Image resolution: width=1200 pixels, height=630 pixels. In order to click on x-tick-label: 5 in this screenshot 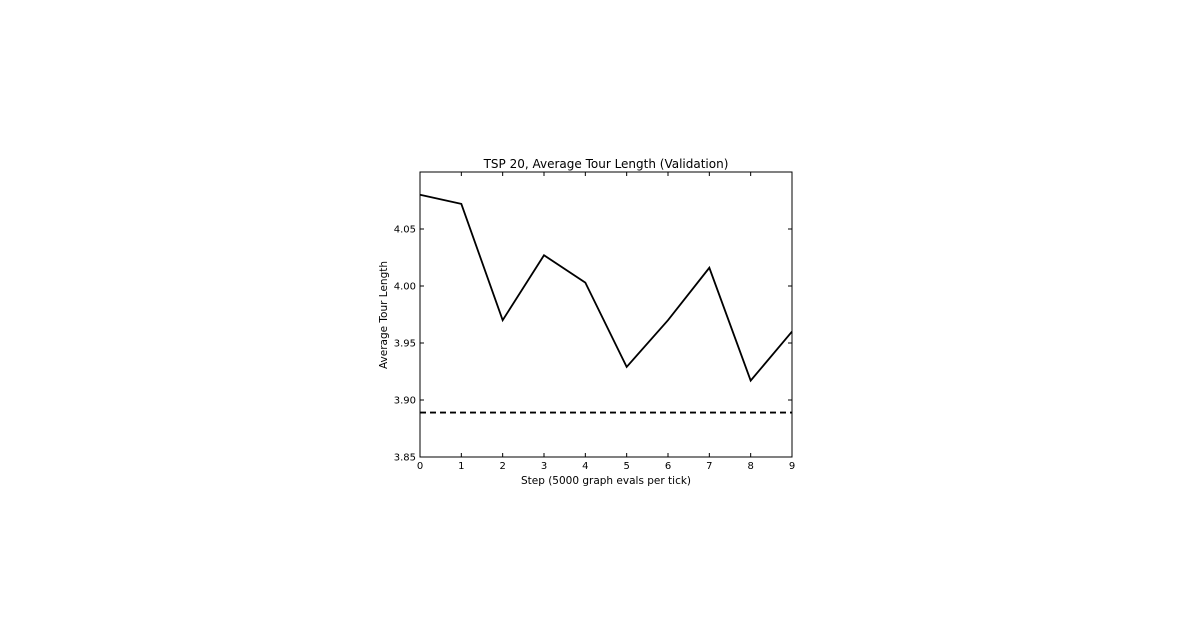, I will do `click(626, 466)`.